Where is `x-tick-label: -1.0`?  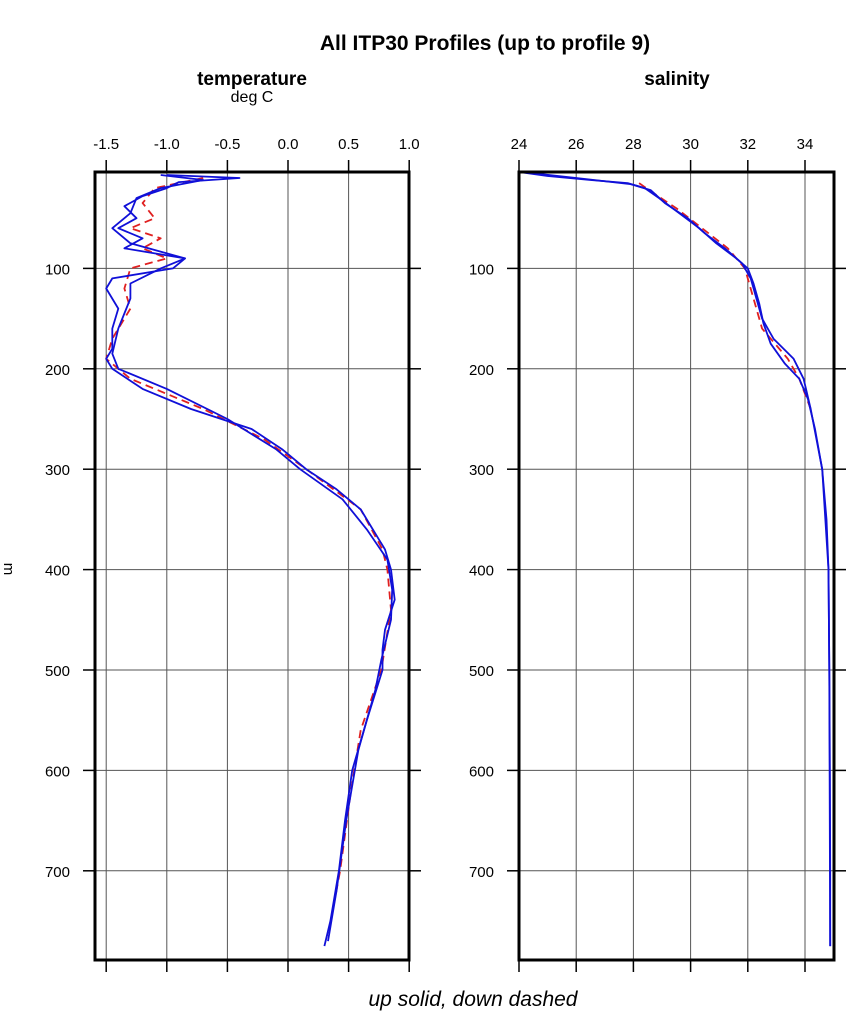 x-tick-label: -1.0 is located at coordinates (167, 144).